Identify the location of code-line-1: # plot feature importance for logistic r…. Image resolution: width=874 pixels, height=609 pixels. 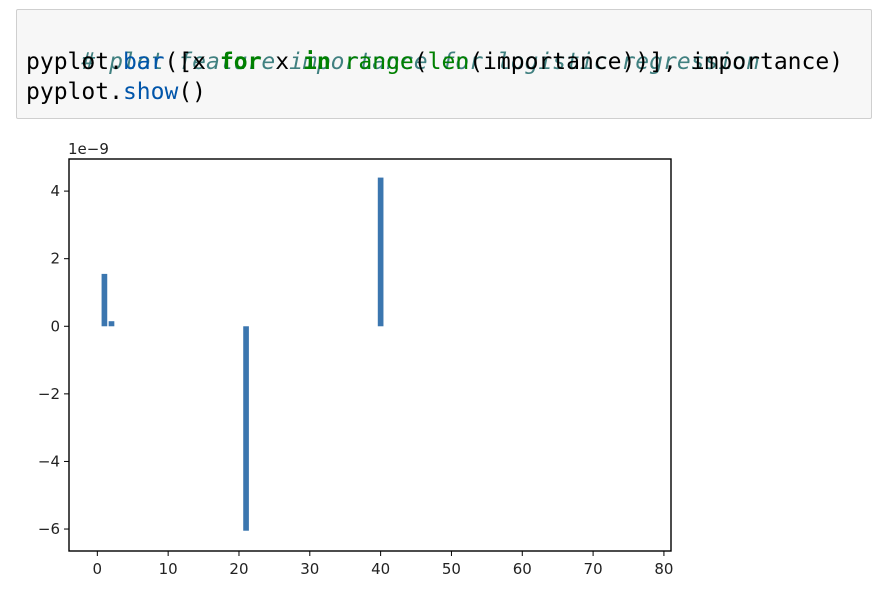
(393, 46).